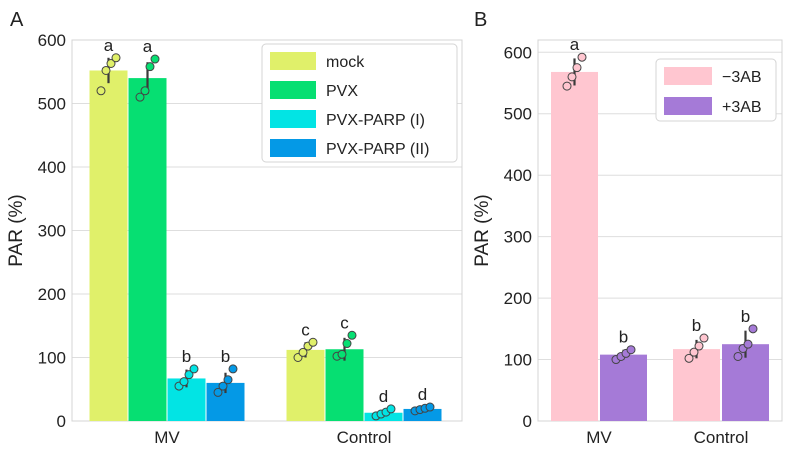  I want to click on legend-label: PVX, so click(342, 91).